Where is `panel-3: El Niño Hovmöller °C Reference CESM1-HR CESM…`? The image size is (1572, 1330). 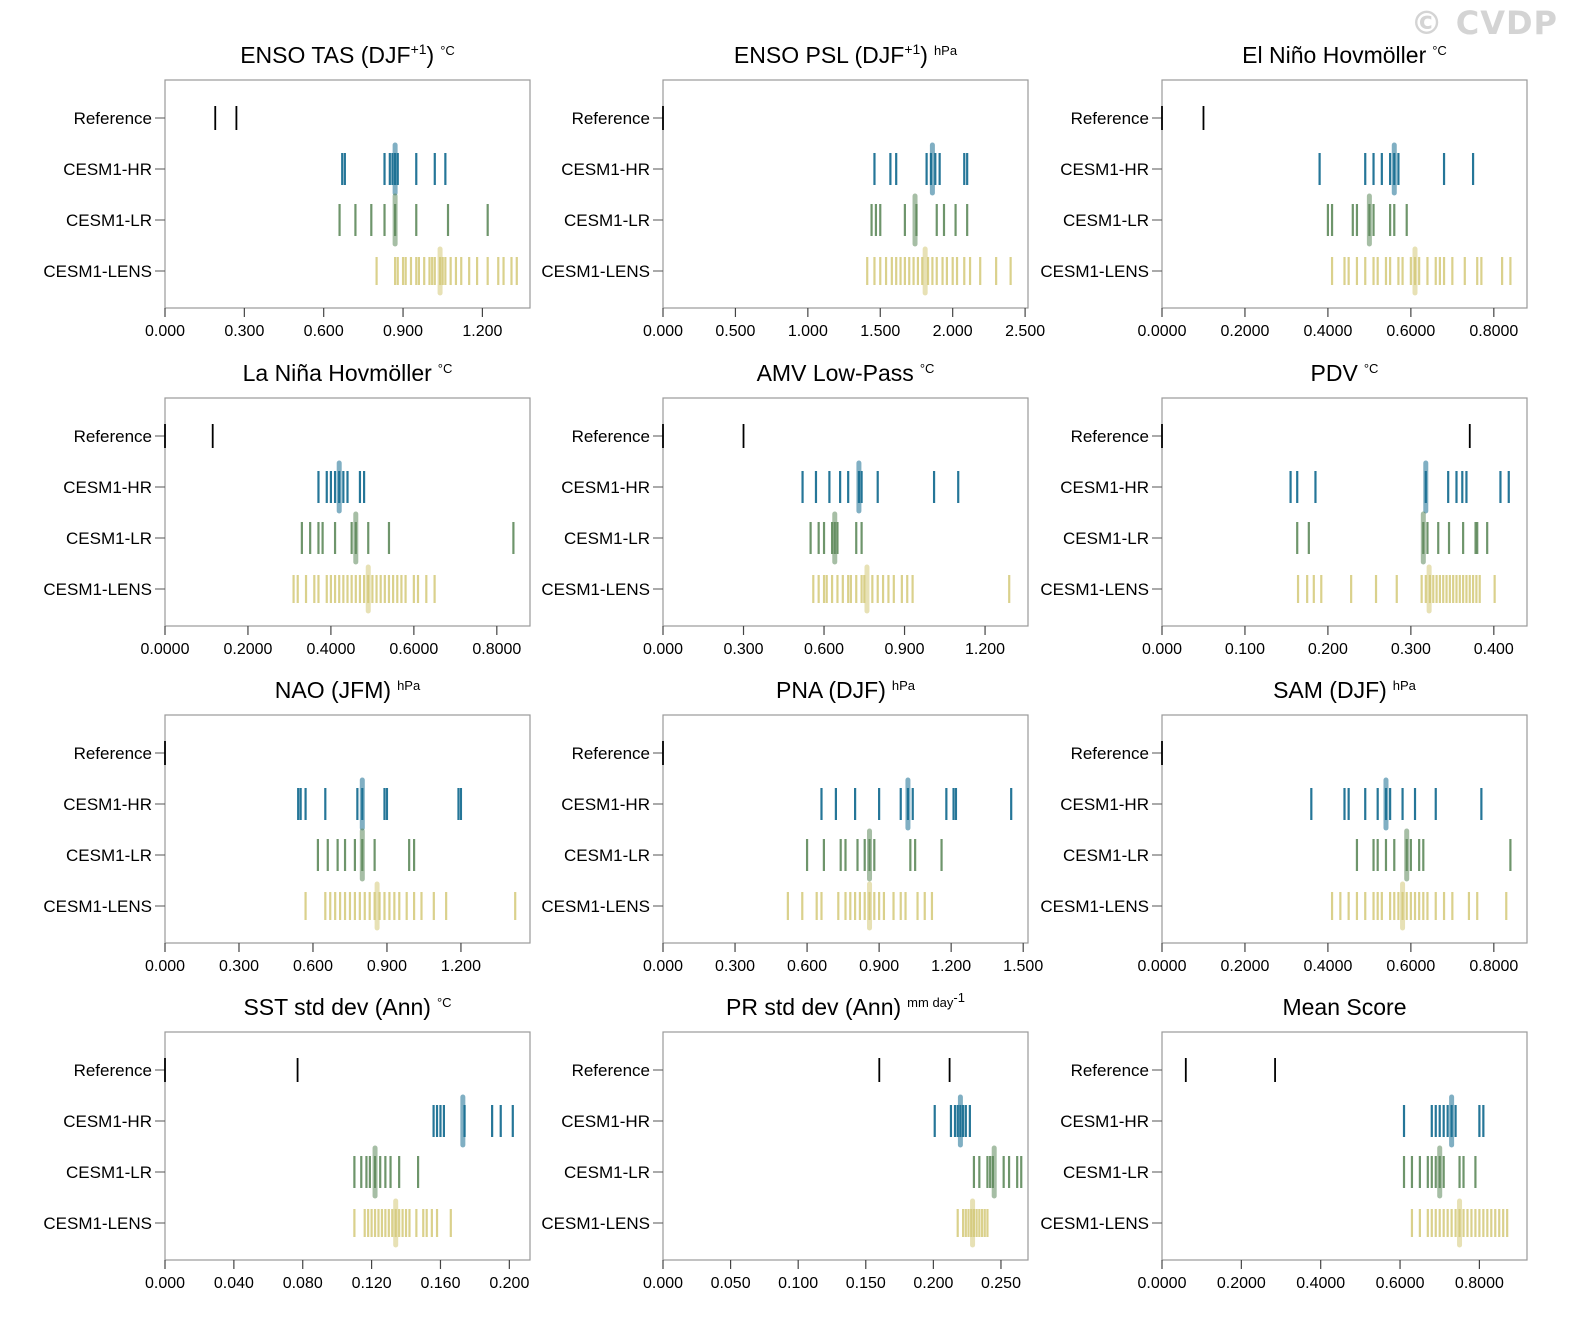 panel-3: El Niño Hovmöller °C Reference CESM1-HR CESM… is located at coordinates (1284, 191).